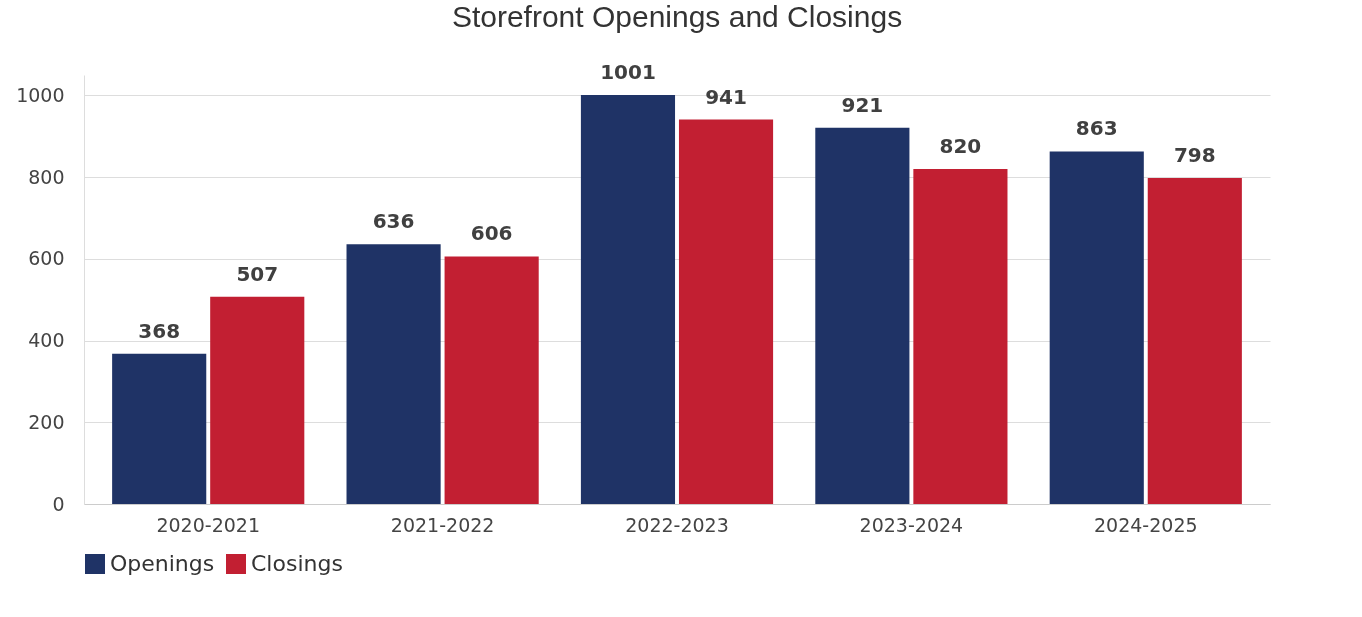 The width and height of the screenshot is (1362, 617). I want to click on x-tick-label: 2023-2024, so click(911, 524).